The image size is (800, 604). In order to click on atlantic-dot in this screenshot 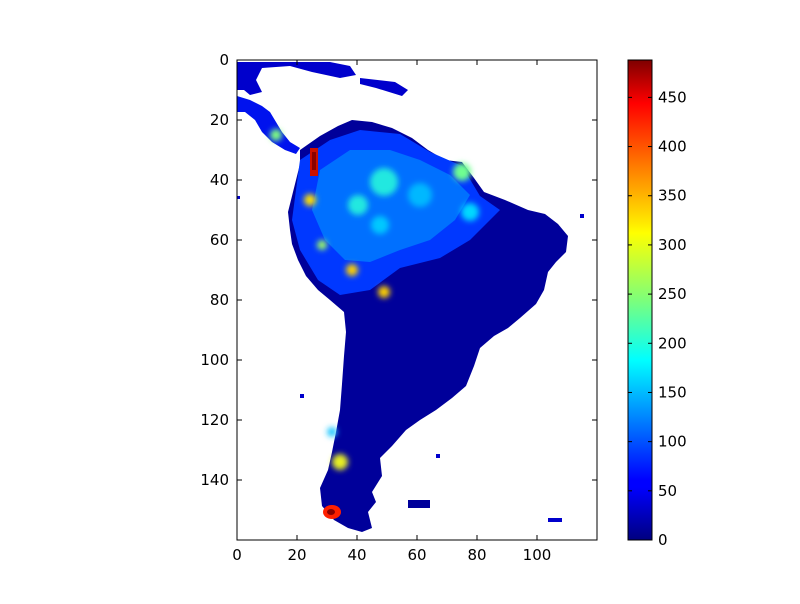, I will do `click(438, 456)`.